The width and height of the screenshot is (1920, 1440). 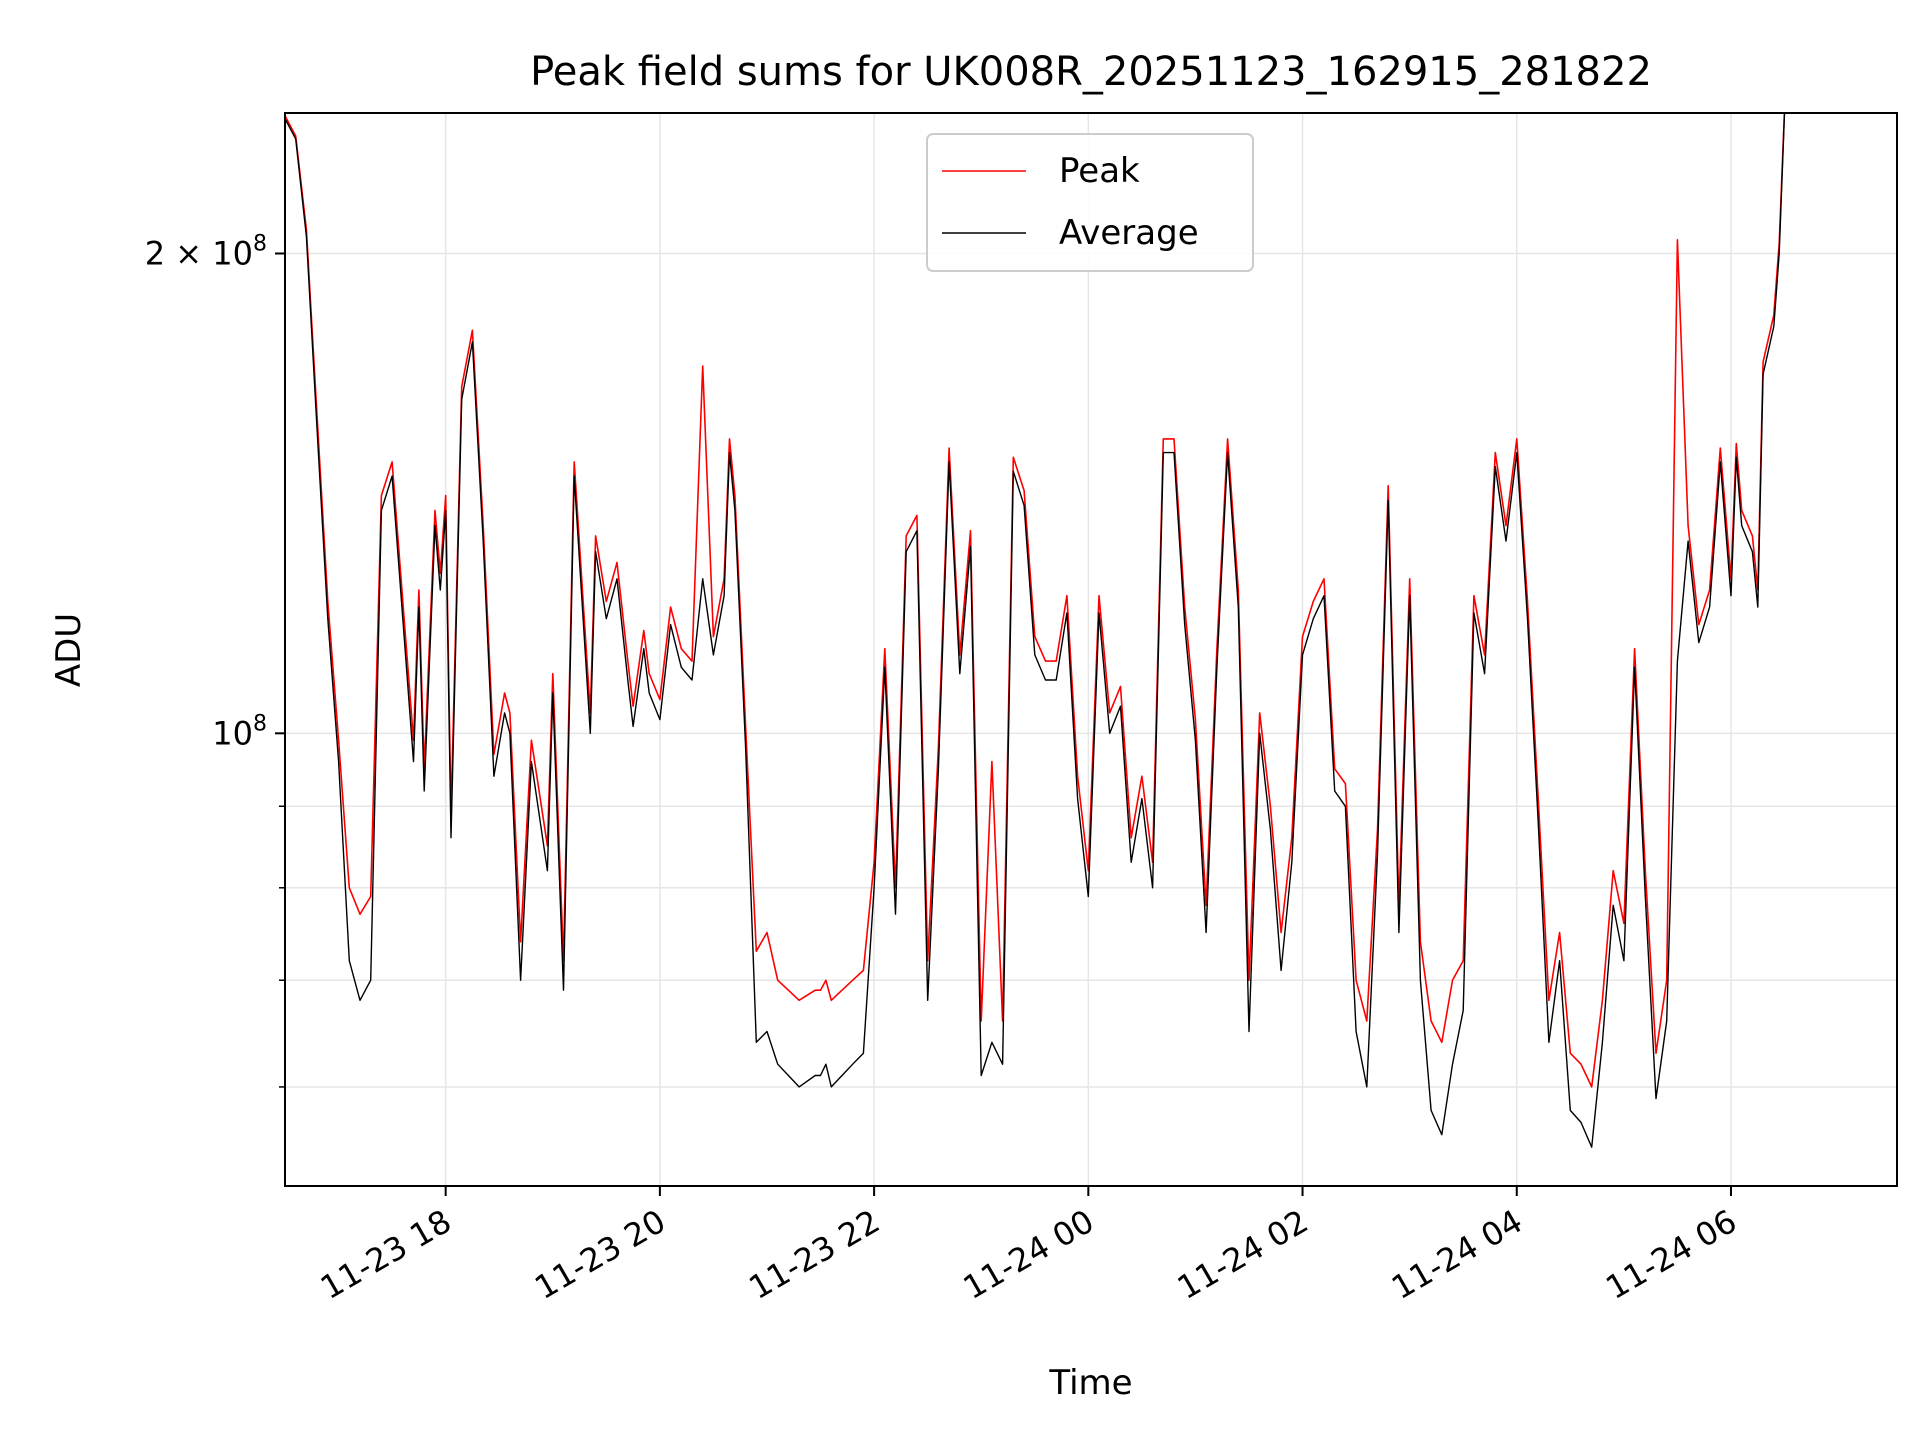 I want to click on legend: Peak Average, so click(x=1090, y=202).